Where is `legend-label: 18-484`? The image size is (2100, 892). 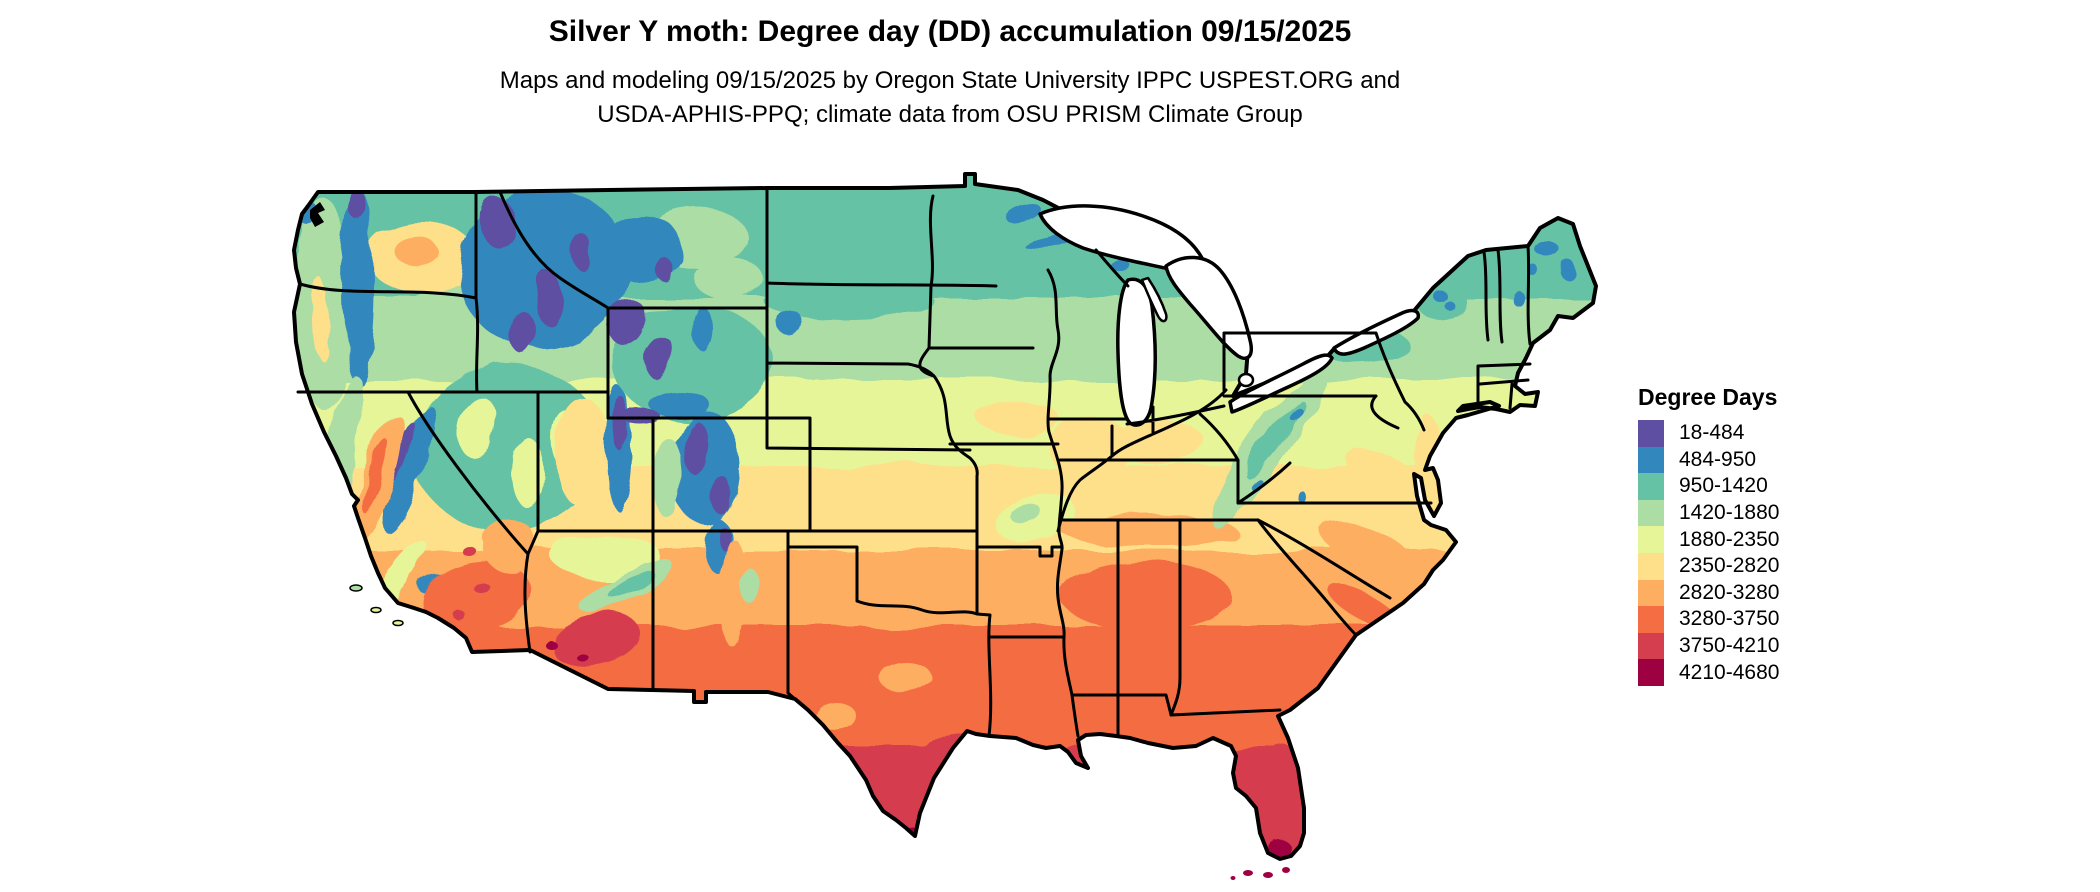
legend-label: 18-484 is located at coordinates (1712, 433).